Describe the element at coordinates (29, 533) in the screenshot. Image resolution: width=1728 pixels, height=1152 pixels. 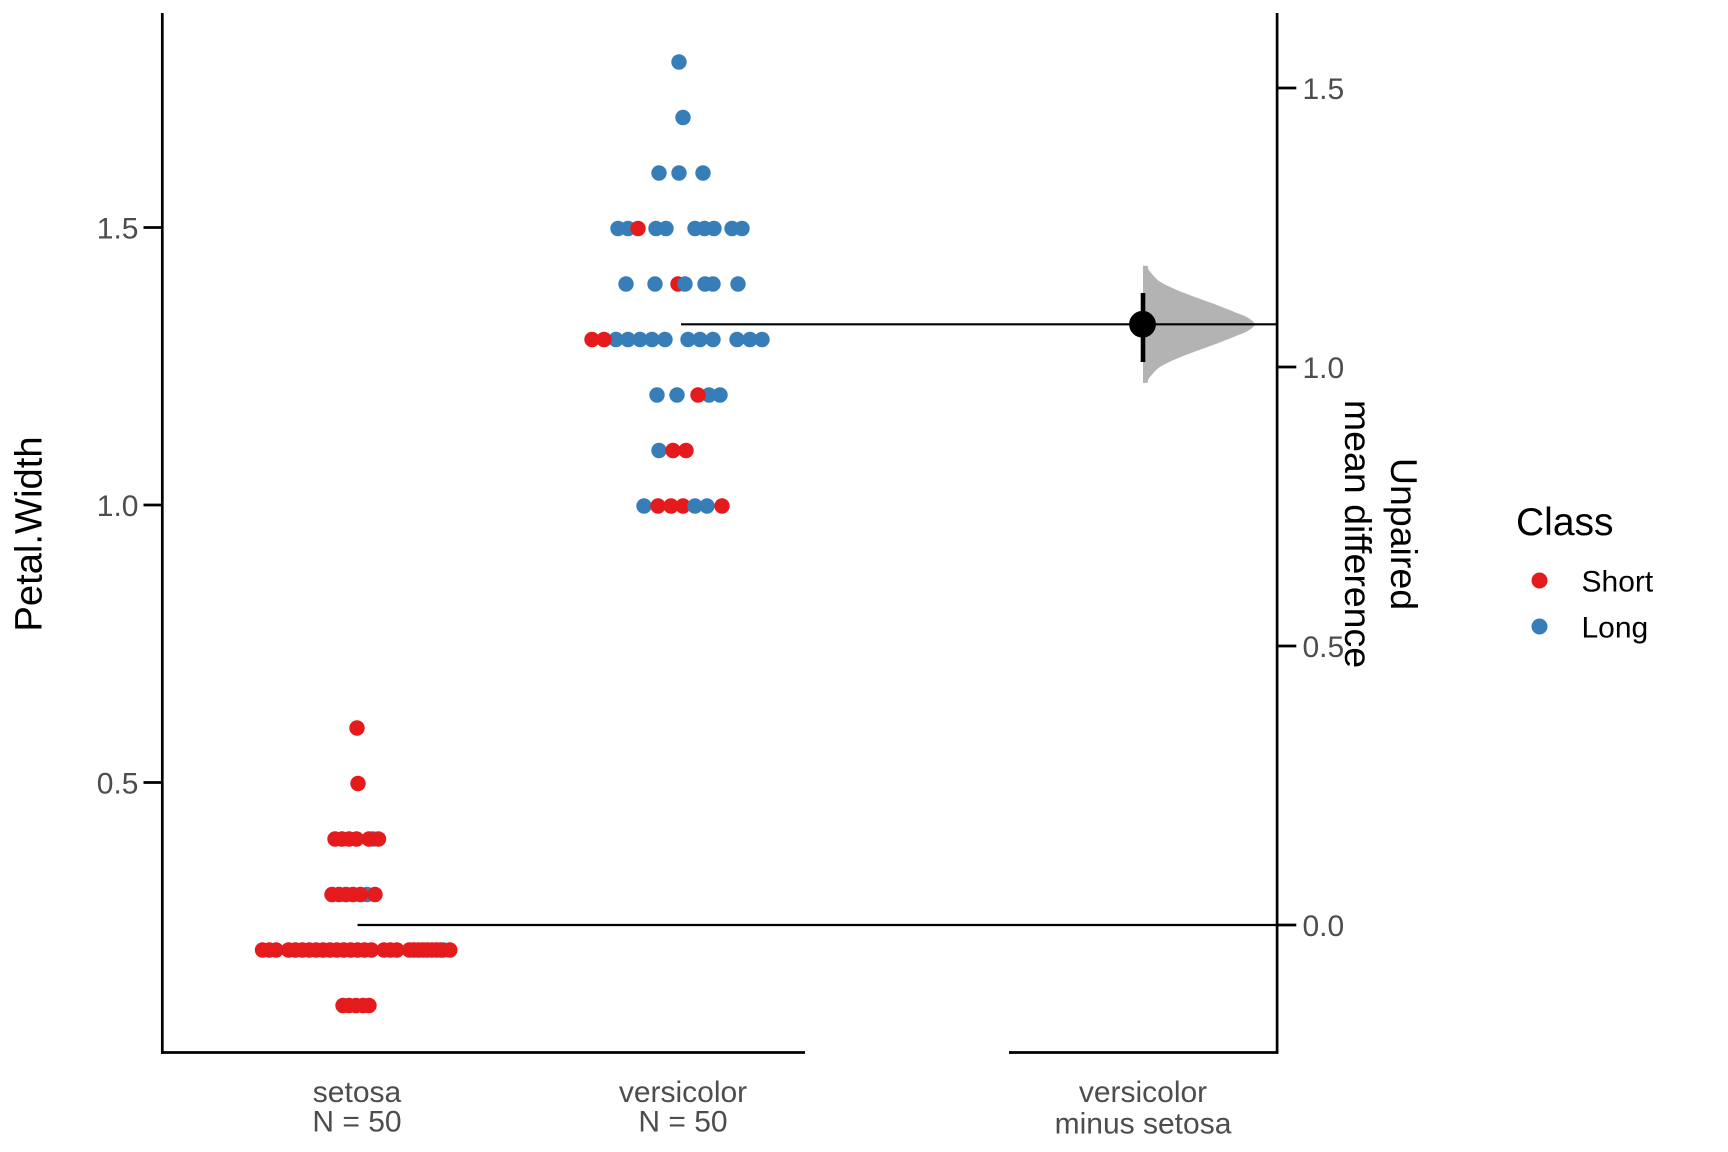
I see `svg-text: Petal.Width` at that location.